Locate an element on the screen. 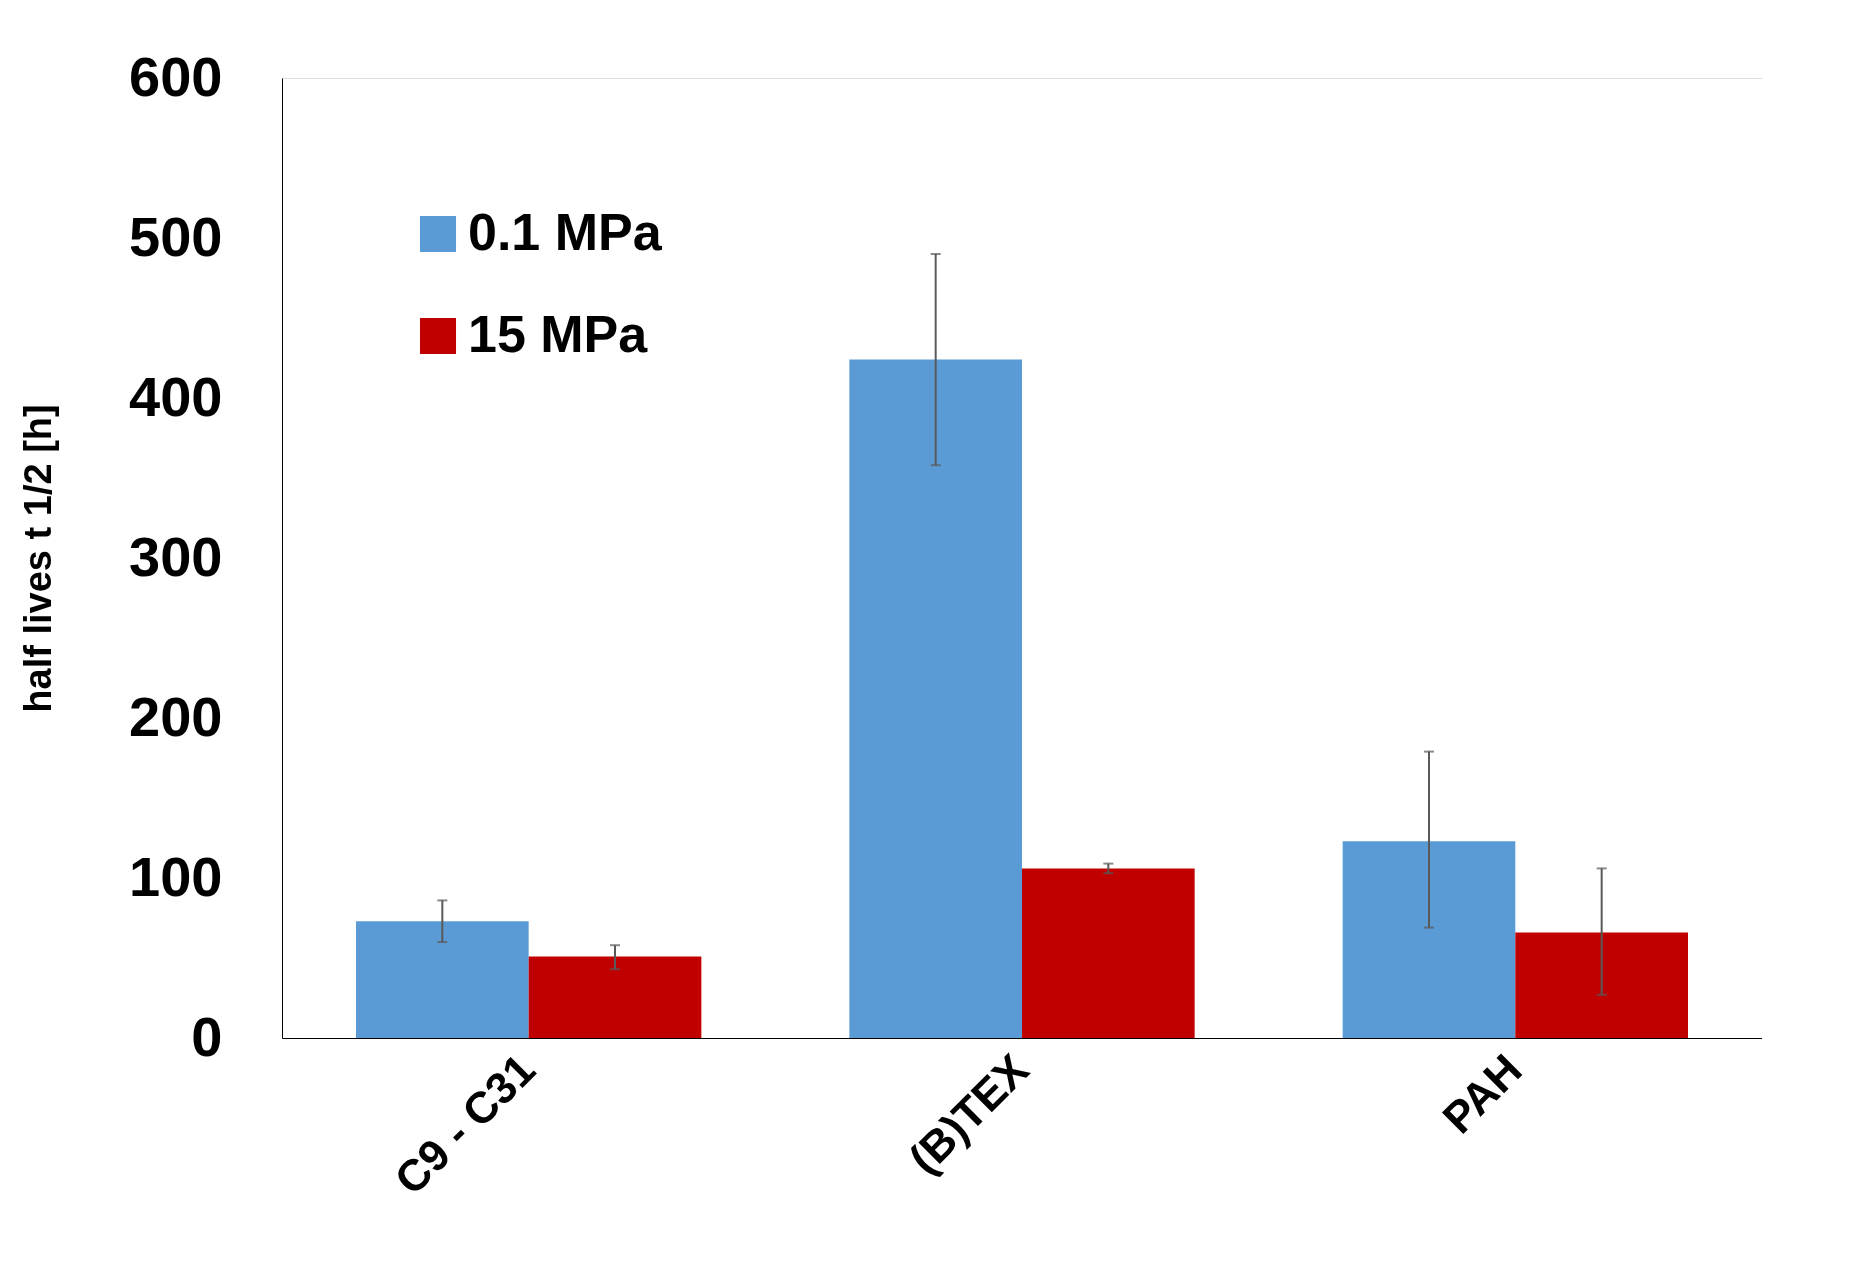 Image resolution: width=1875 pixels, height=1279 pixels. y-tick-label: 600 is located at coordinates (176, 76).